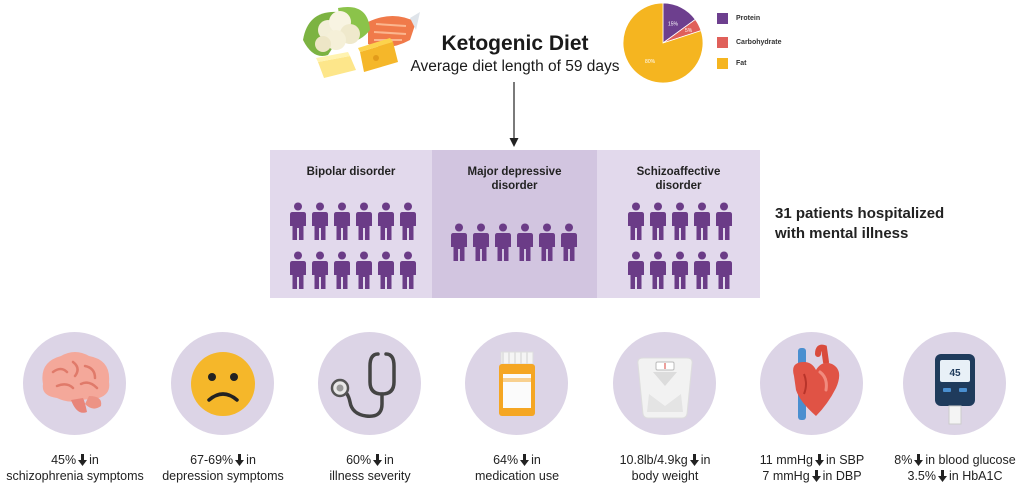  I want to click on outcome-label: 67-69% in depression symptoms, so click(223, 468).